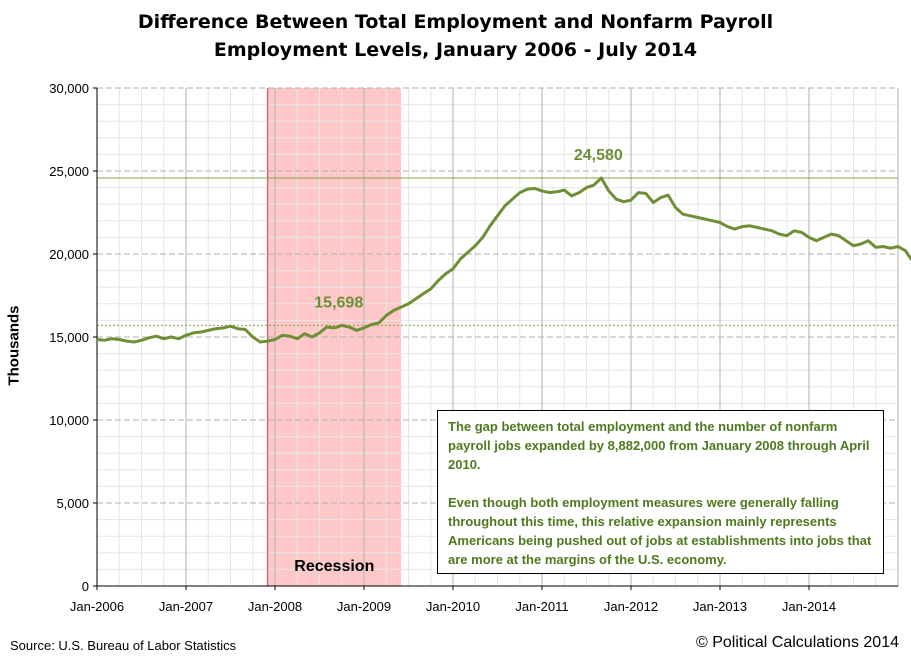 Image resolution: width=911 pixels, height=661 pixels. What do you see at coordinates (338, 302) in the screenshot?
I see `data-label-1: 15,698` at bounding box center [338, 302].